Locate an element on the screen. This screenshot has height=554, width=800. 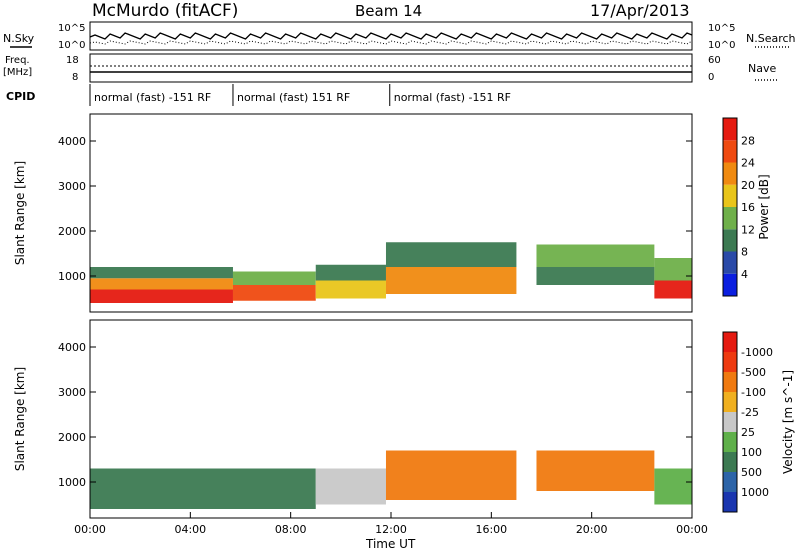
cpid-segment-label: normal (fast) 151 RF is located at coordinates (293, 97).